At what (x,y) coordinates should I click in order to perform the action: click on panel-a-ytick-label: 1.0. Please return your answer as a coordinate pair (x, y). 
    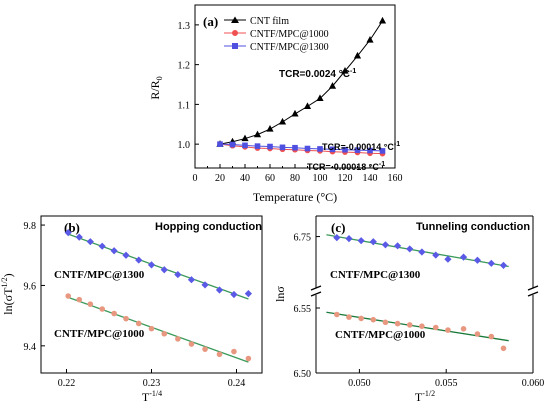
    Looking at the image, I should click on (184, 145).